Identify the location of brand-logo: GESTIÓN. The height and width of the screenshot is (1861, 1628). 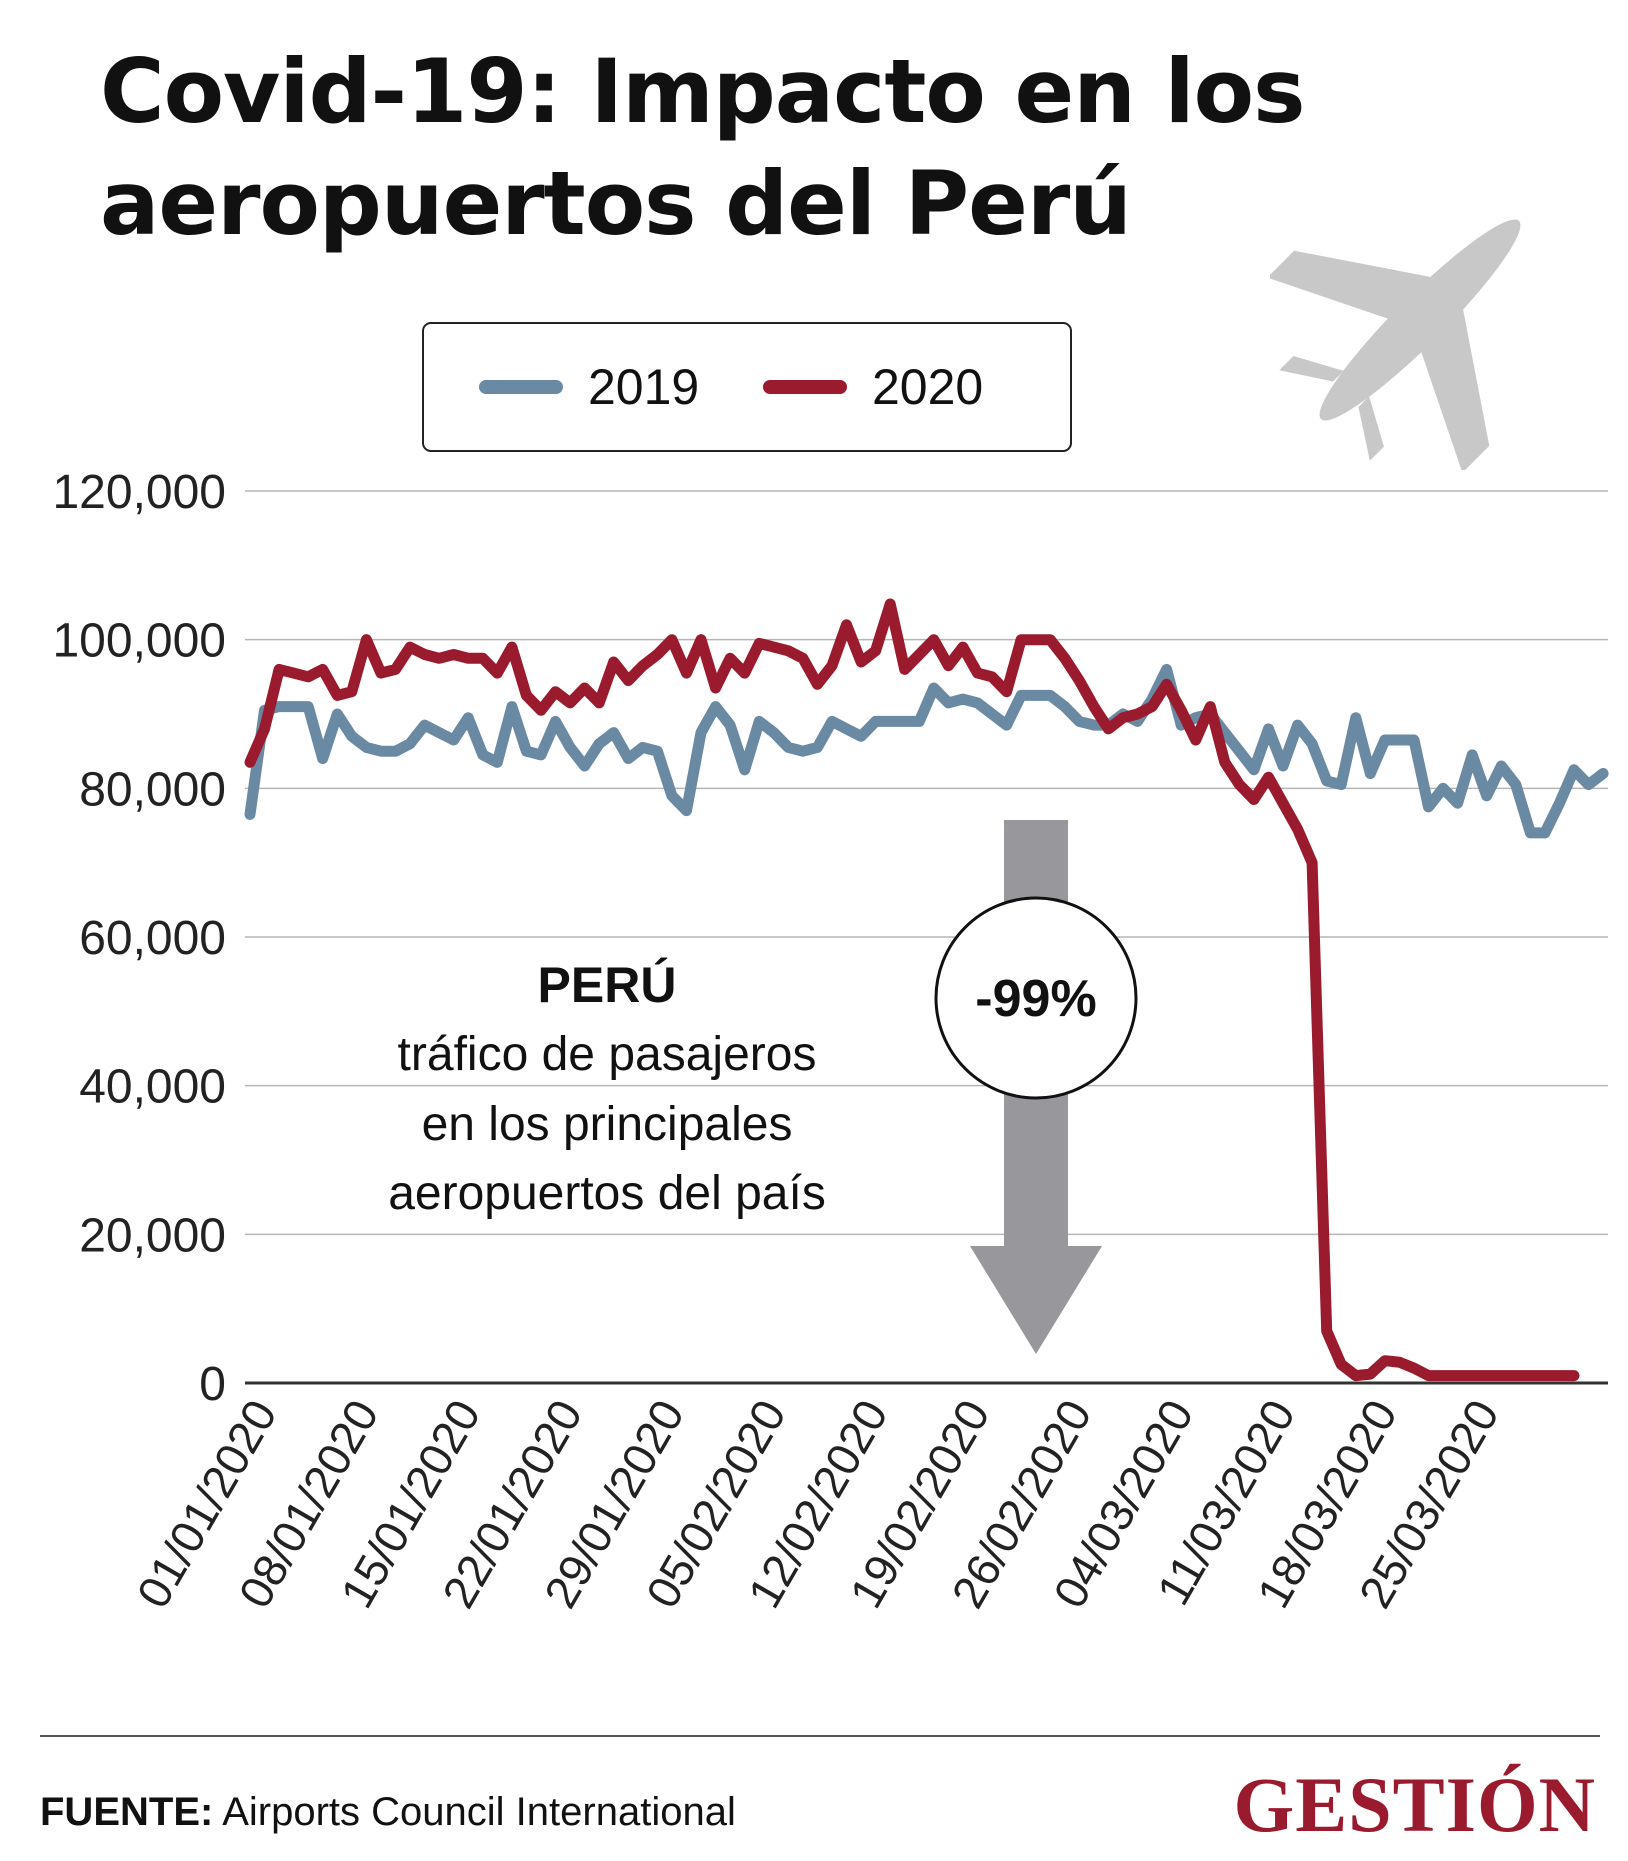
(1414, 1804).